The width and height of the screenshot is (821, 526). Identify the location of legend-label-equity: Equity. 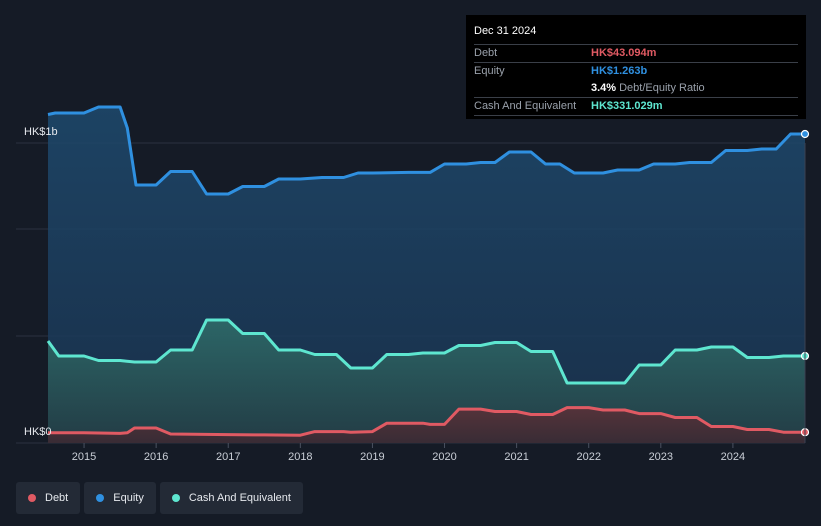
(128, 498).